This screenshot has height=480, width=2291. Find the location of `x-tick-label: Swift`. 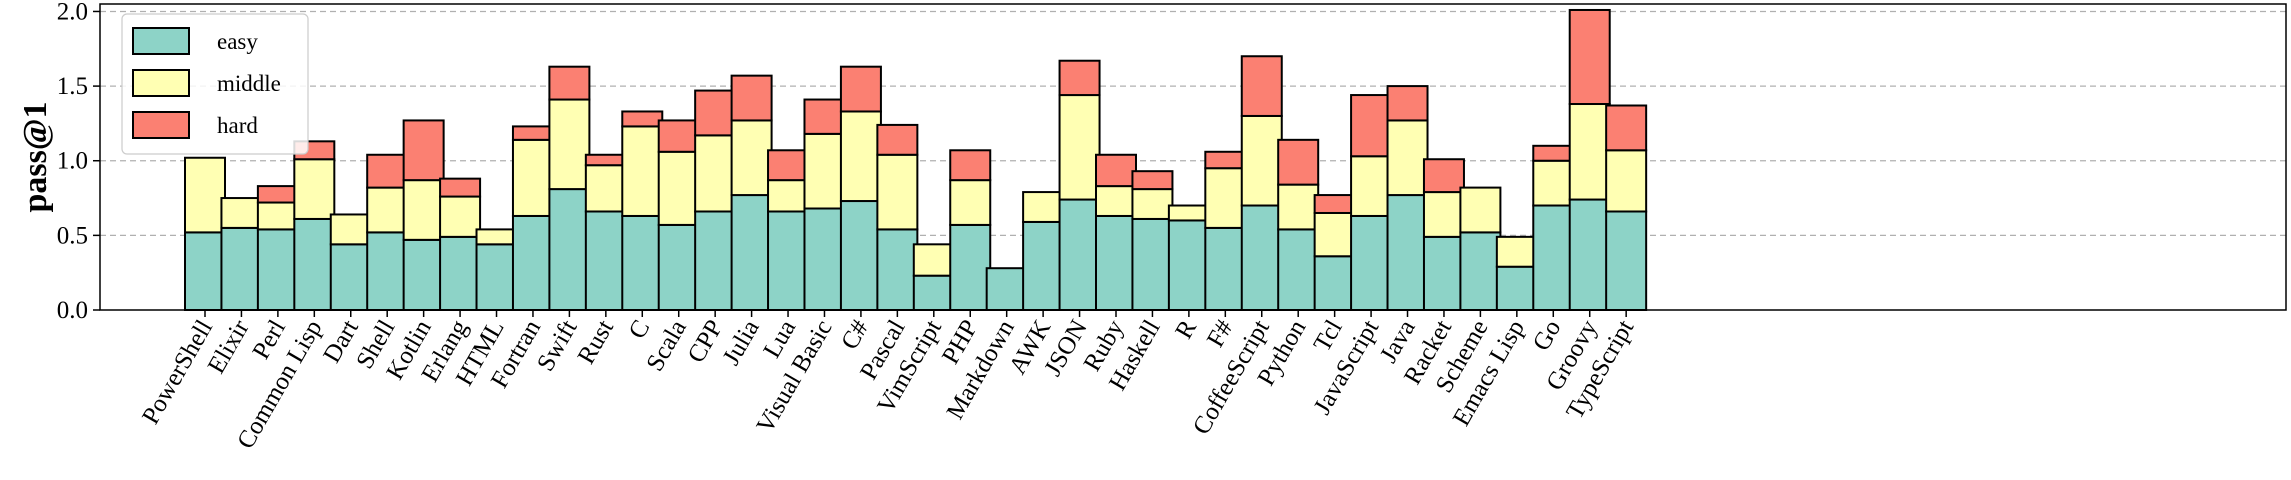

x-tick-label: Swift is located at coordinates (557, 345).